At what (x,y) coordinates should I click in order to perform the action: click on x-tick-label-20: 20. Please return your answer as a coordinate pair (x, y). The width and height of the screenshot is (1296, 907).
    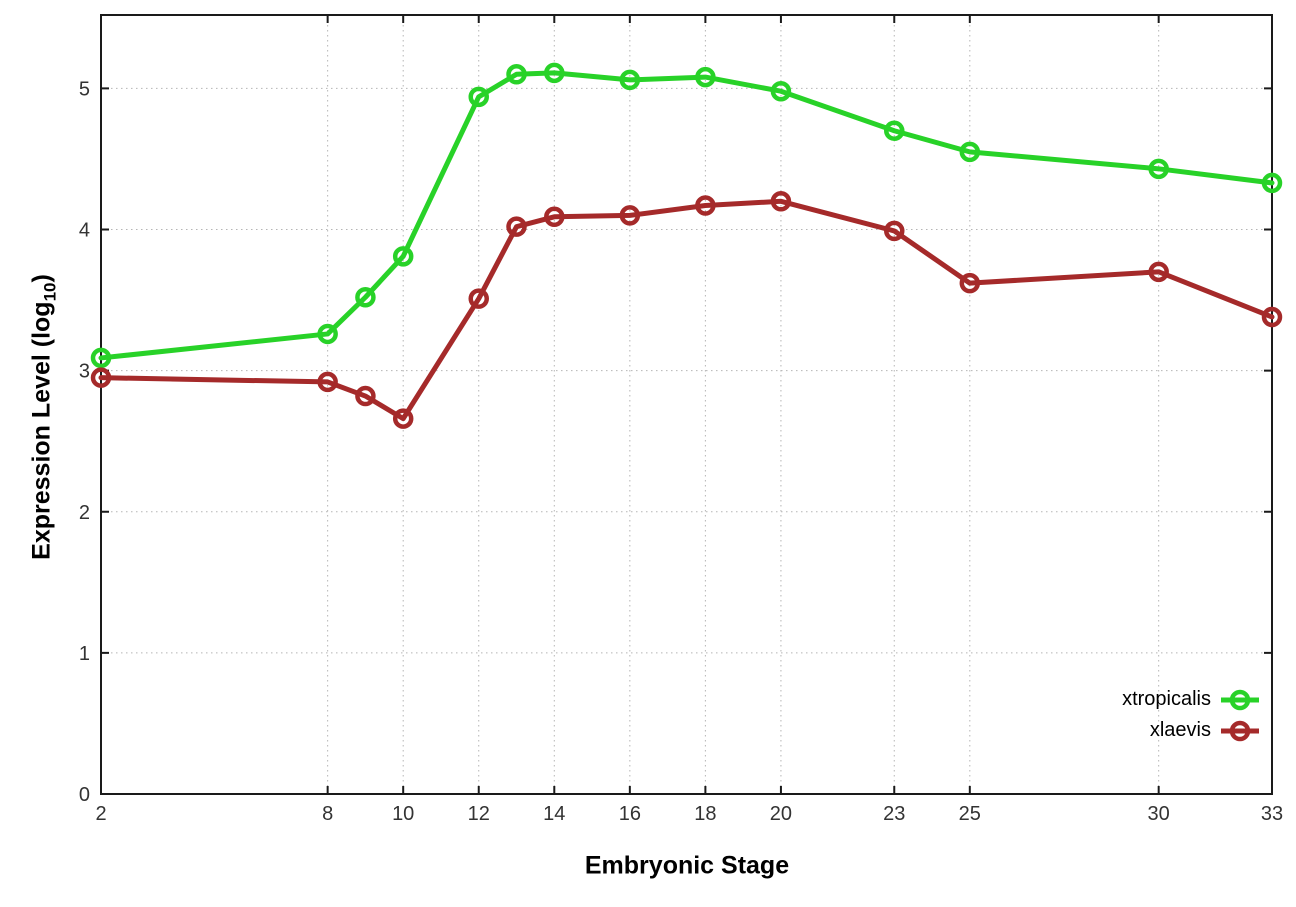
    Looking at the image, I should click on (781, 814).